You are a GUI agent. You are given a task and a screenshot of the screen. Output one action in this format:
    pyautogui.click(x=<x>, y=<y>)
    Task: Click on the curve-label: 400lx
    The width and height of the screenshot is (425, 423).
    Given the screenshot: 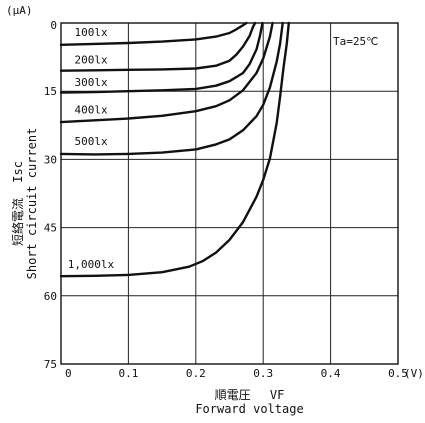 What is the action you would take?
    pyautogui.click(x=90, y=109)
    